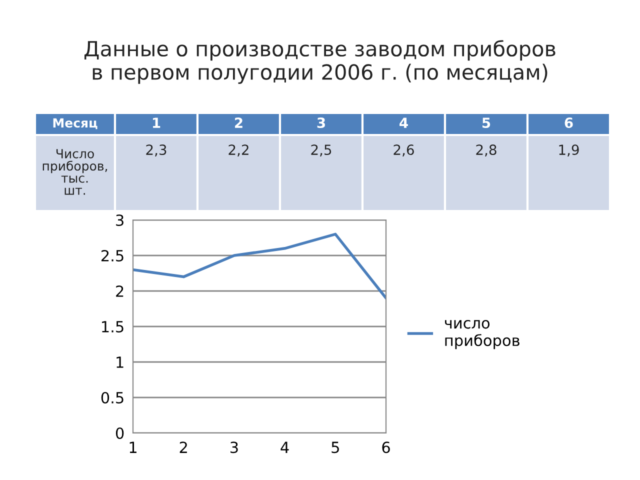  Describe the element at coordinates (321, 123) in the screenshot. I see `text: 3` at that location.